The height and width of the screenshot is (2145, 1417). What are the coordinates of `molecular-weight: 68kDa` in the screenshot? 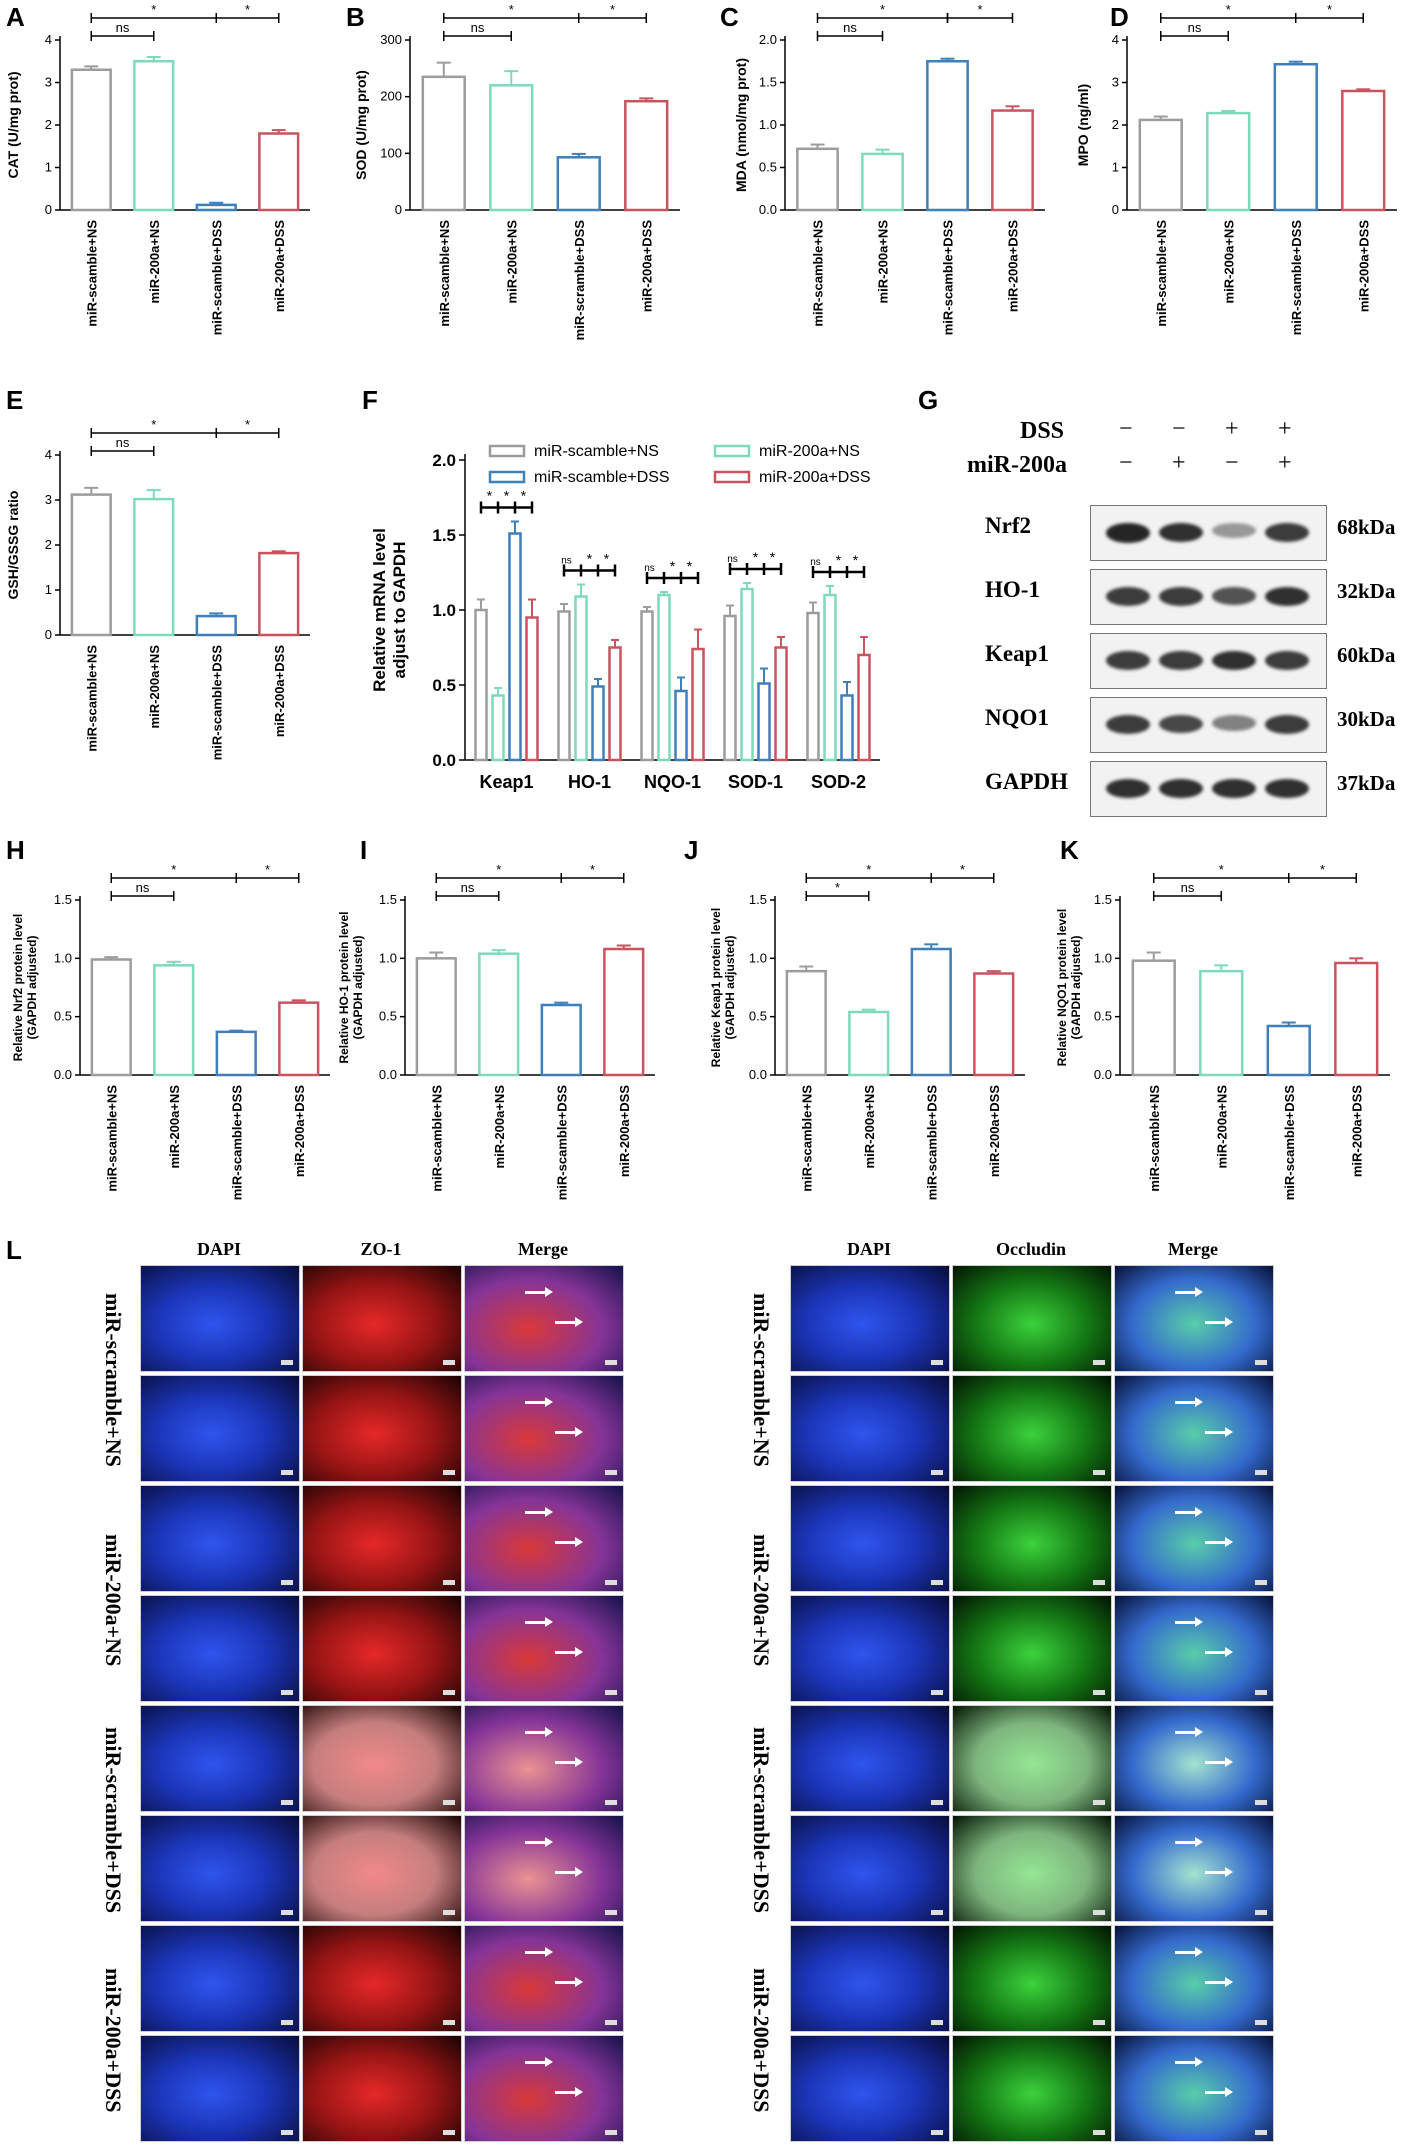 It's located at (1366, 527).